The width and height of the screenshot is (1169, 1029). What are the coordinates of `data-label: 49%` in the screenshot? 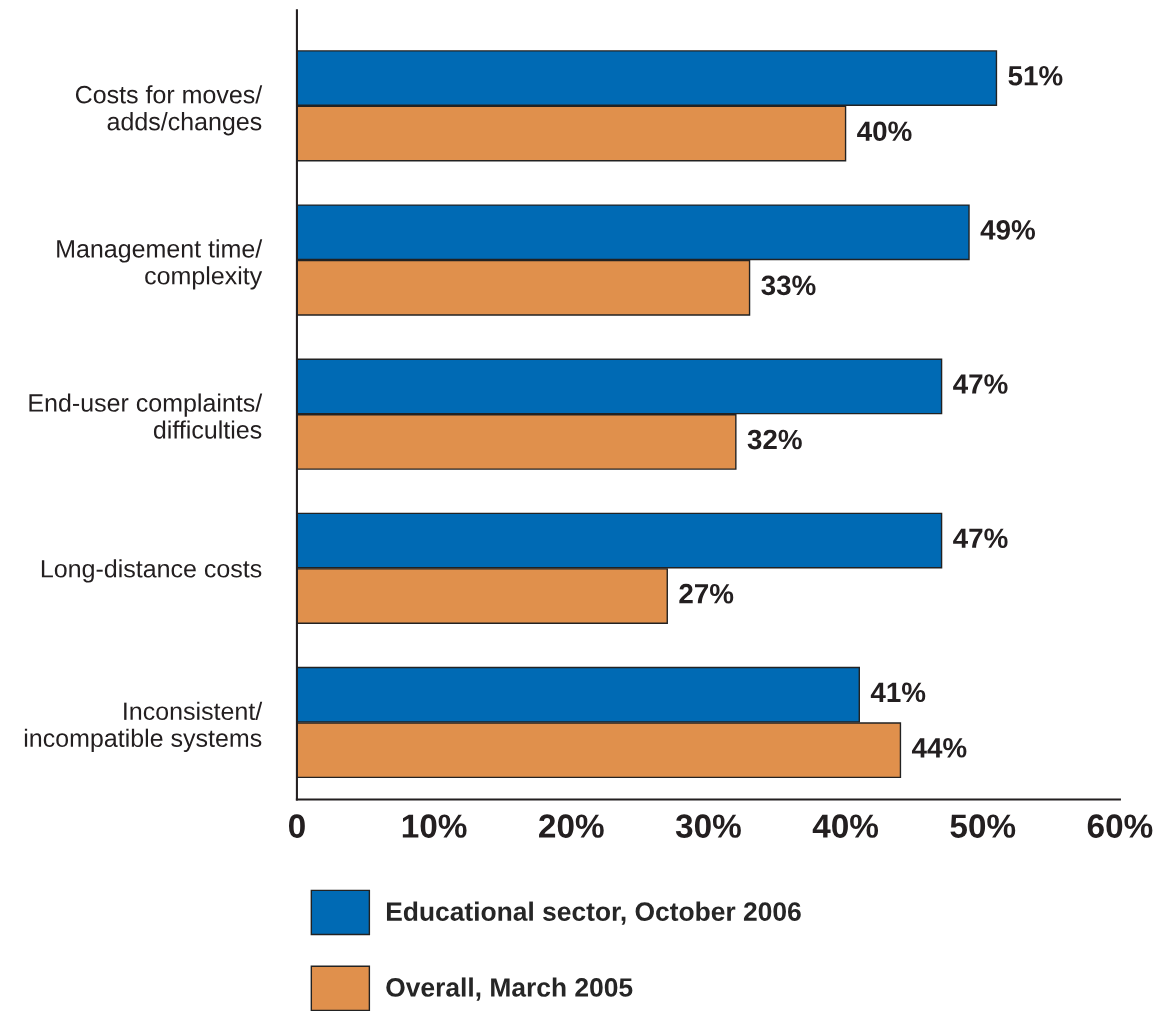 It's located at (1007, 230).